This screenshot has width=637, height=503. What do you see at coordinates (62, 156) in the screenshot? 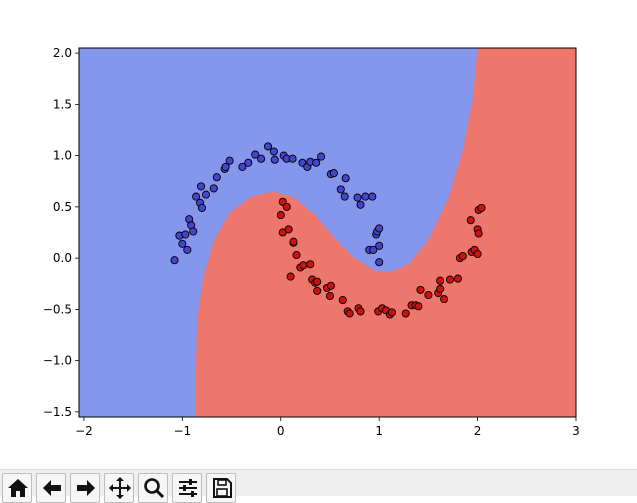
I see `y-tick-label: 1.0` at bounding box center [62, 156].